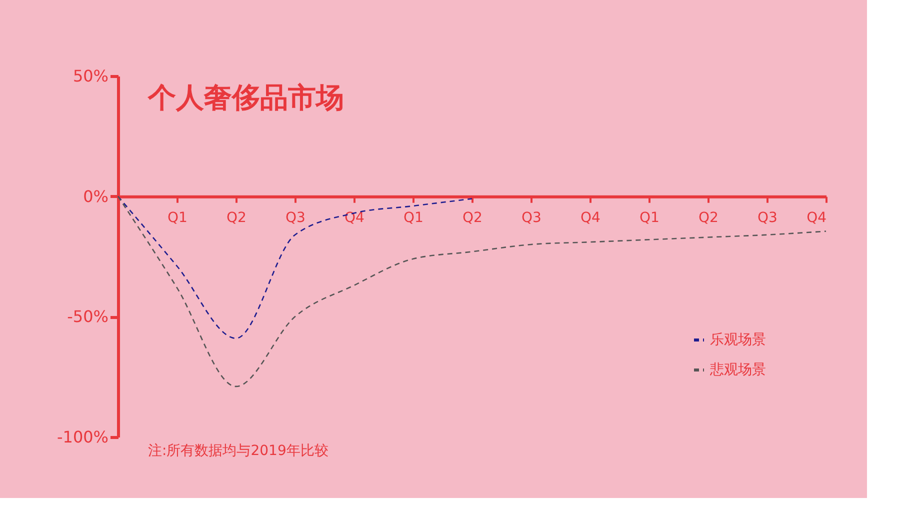  Describe the element at coordinates (82, 437) in the screenshot. I see `y-tick-label: -100%` at that location.